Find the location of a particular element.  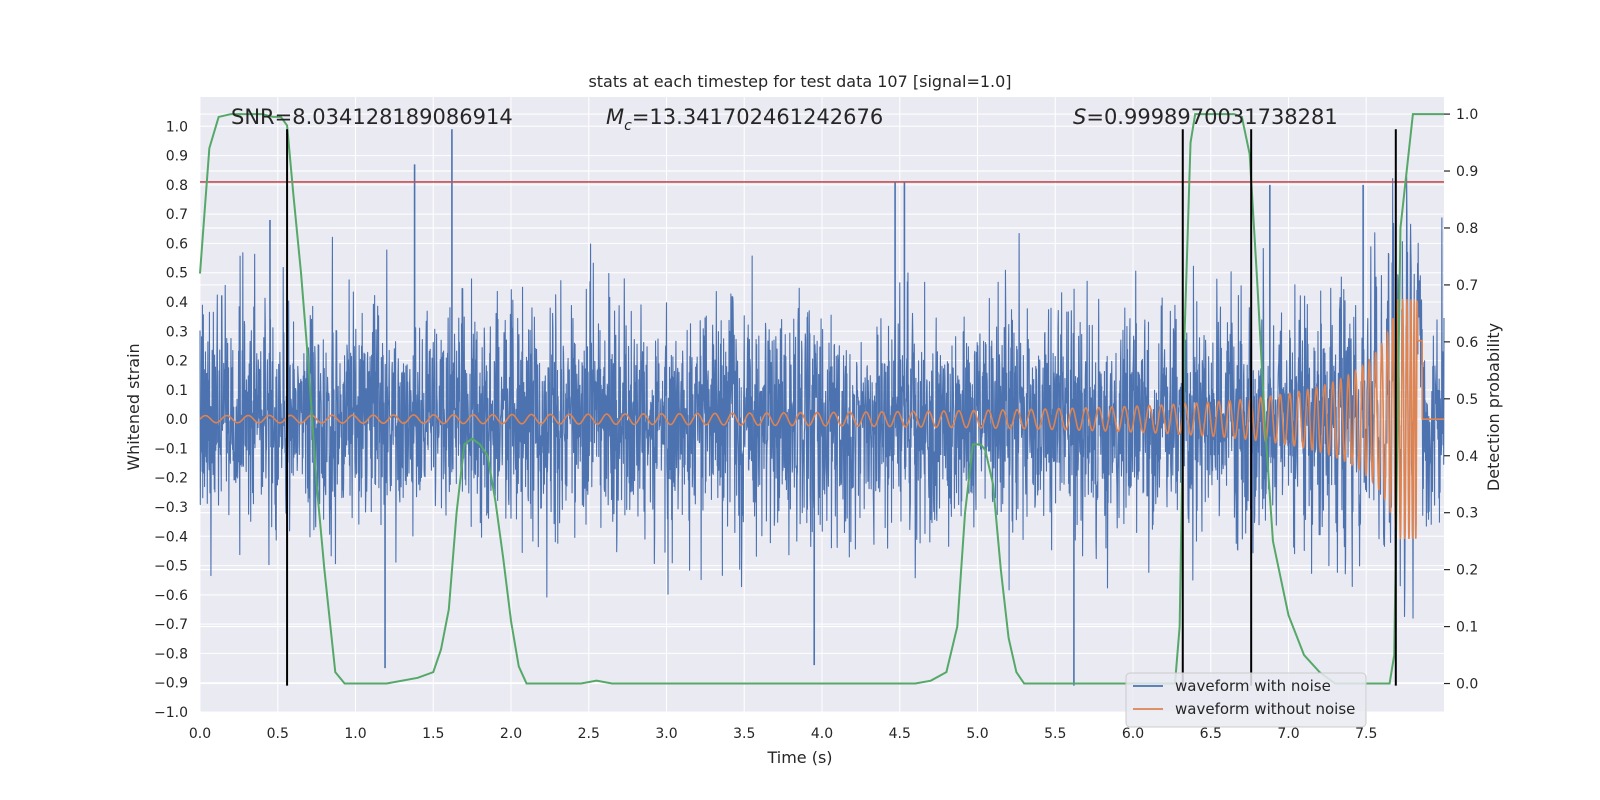

y2-axis-ticks: 1.0 0.9 0.8 0.7 0.6 0.5 0.4 0.3 0.2 0.1 0.0 is located at coordinates (1461, 400).